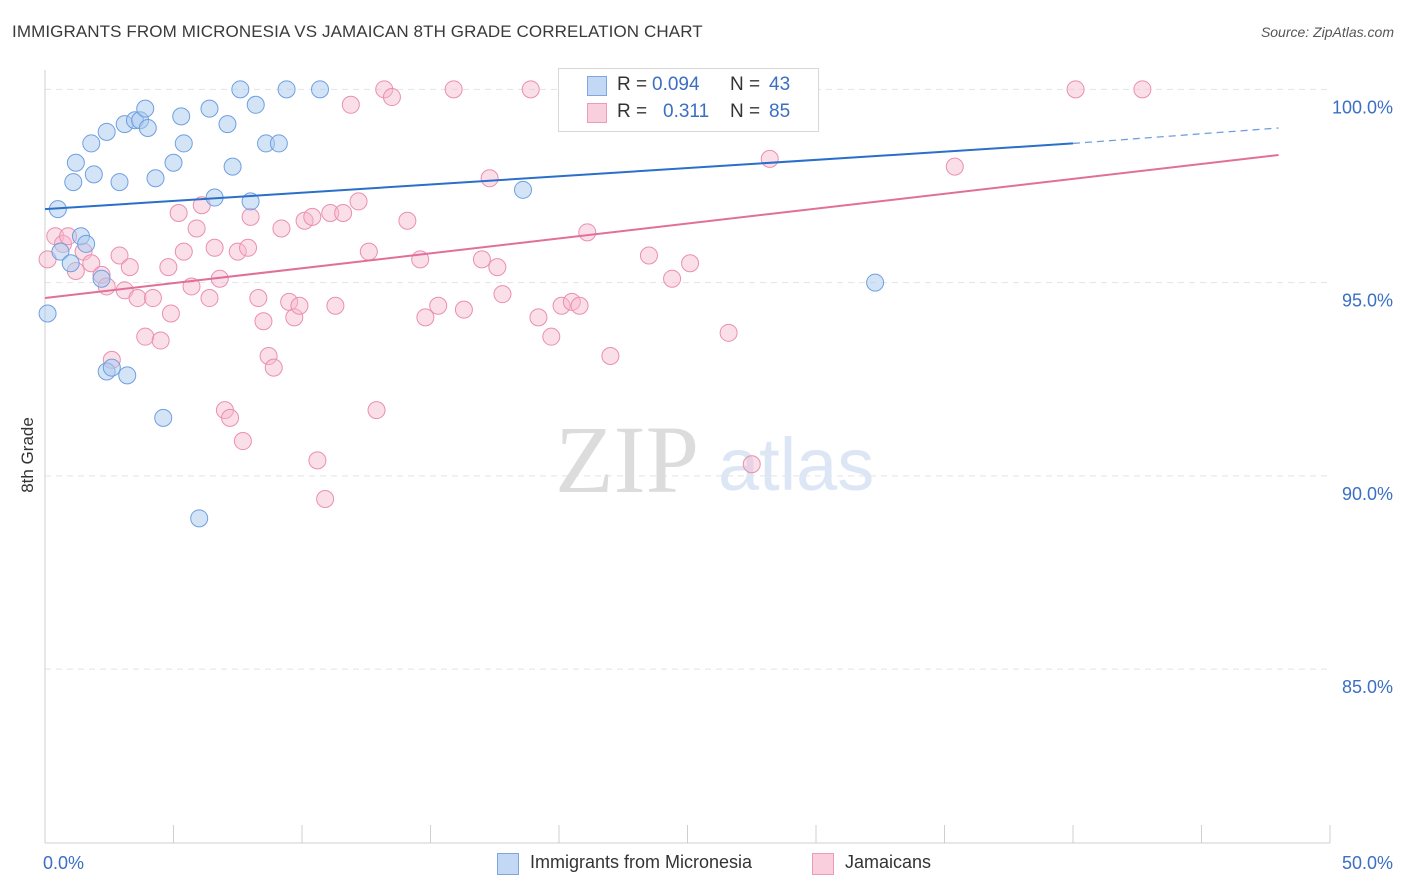 Image resolution: width=1406 pixels, height=892 pixels. What do you see at coordinates (888, 862) in the screenshot?
I see `bottom-legend-label: Jamaicans` at bounding box center [888, 862].